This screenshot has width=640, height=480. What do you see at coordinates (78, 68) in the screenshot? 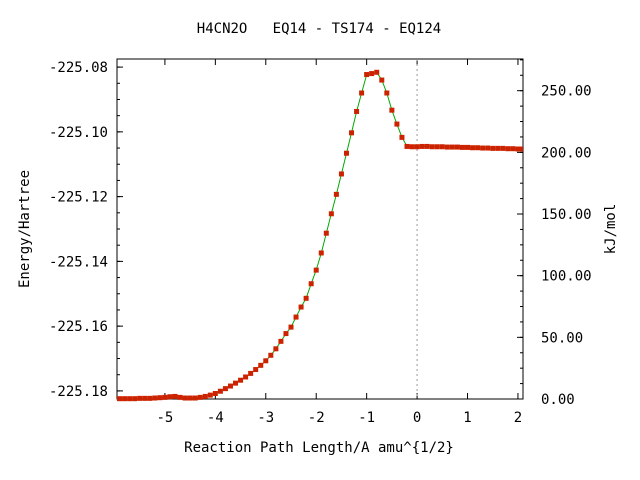
I see `y-tick-label: -225.08` at bounding box center [78, 68].